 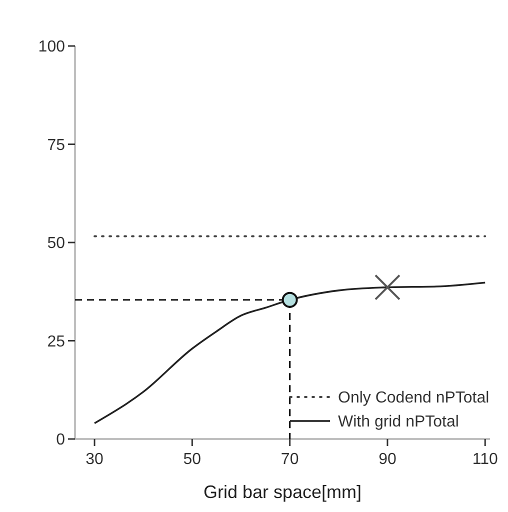 What do you see at coordinates (56, 243) in the screenshot?
I see `y-tick-label: 50` at bounding box center [56, 243].